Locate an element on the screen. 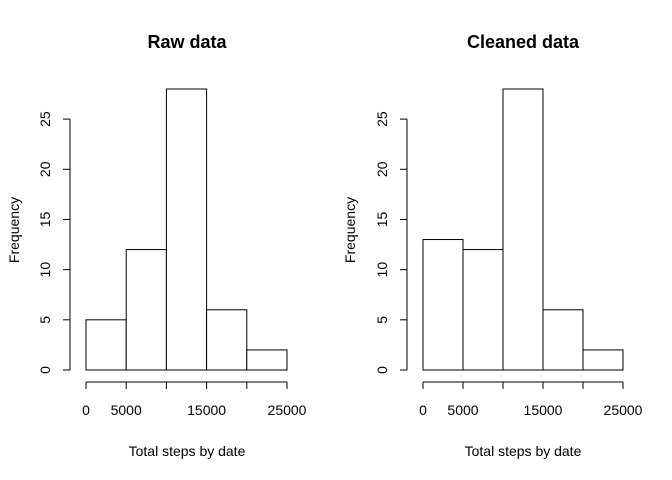  chart-title: Cleaned data is located at coordinates (523, 42).